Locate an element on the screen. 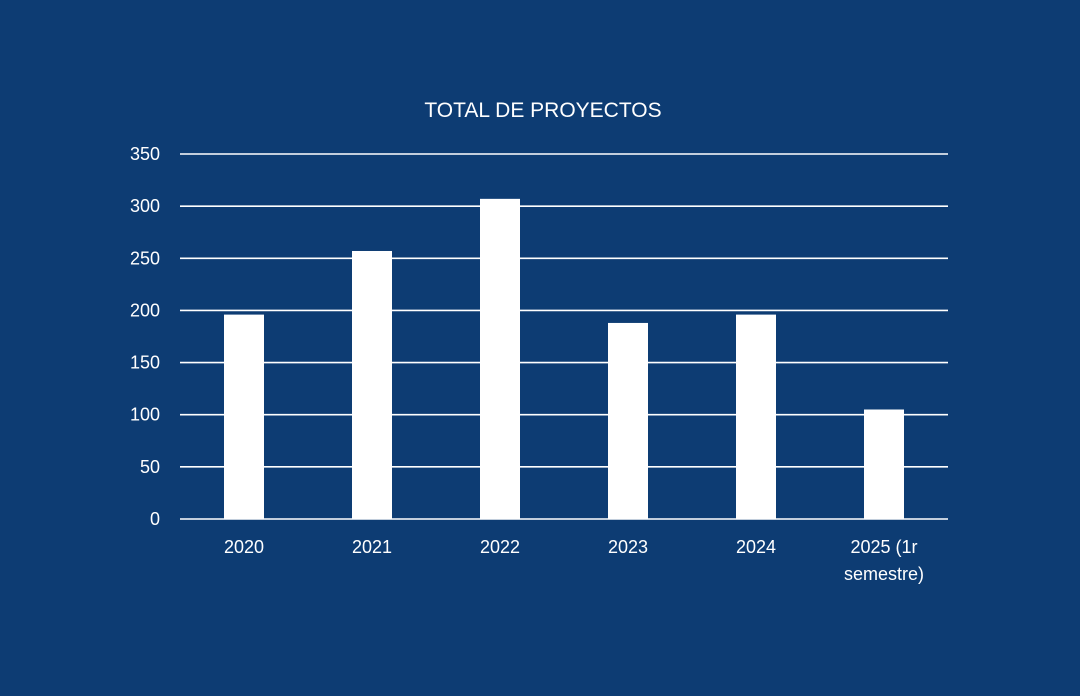  x-tick-label-line: 2024 is located at coordinates (756, 547).